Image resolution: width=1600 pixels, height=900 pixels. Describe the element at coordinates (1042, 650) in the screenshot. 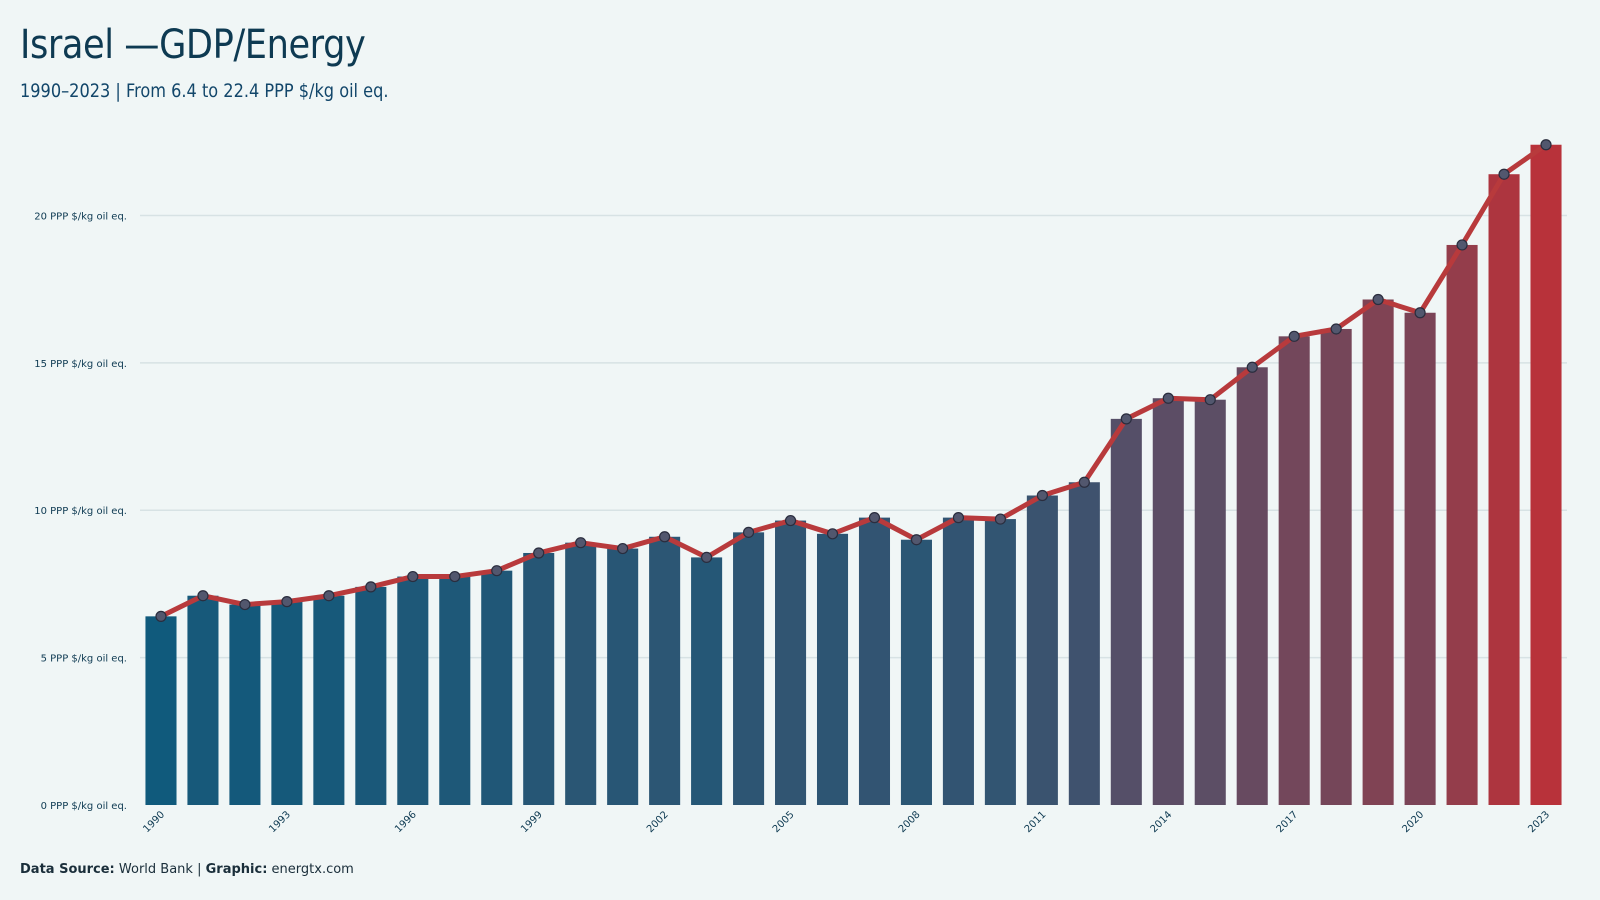

I see `bar-2011` at that location.